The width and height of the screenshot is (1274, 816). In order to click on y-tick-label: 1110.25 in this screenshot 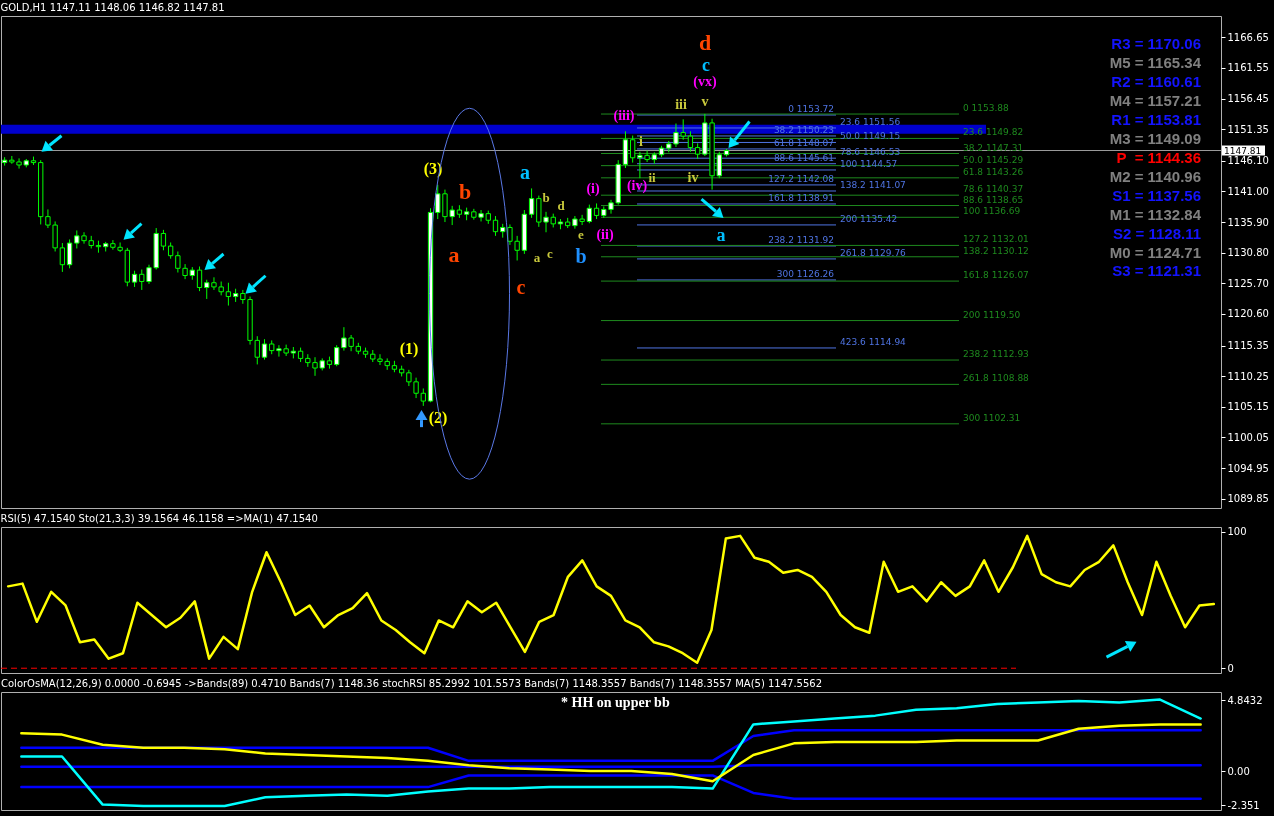, I will do `click(1248, 376)`.